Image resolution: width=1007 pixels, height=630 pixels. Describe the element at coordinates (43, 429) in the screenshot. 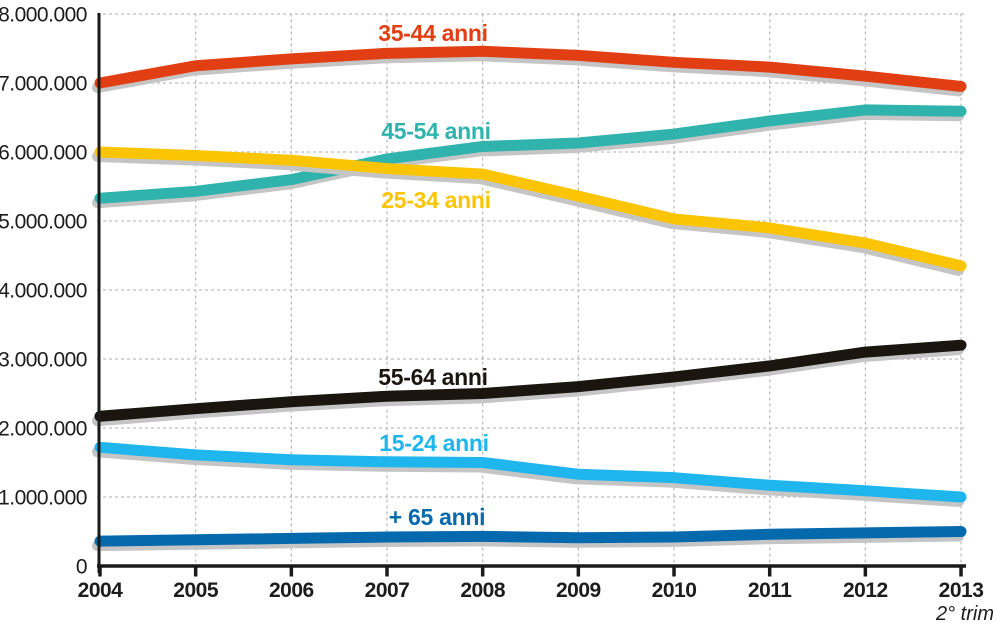

I see `y-tick-label-2000000: 2.000.000` at that location.